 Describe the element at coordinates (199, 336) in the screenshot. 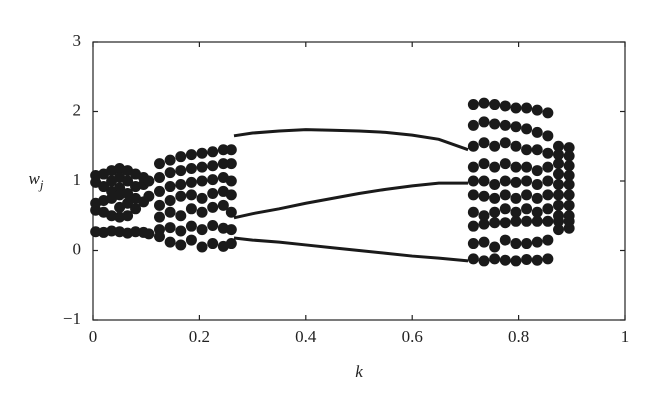

I see `x-tick-label: 0.2` at that location.